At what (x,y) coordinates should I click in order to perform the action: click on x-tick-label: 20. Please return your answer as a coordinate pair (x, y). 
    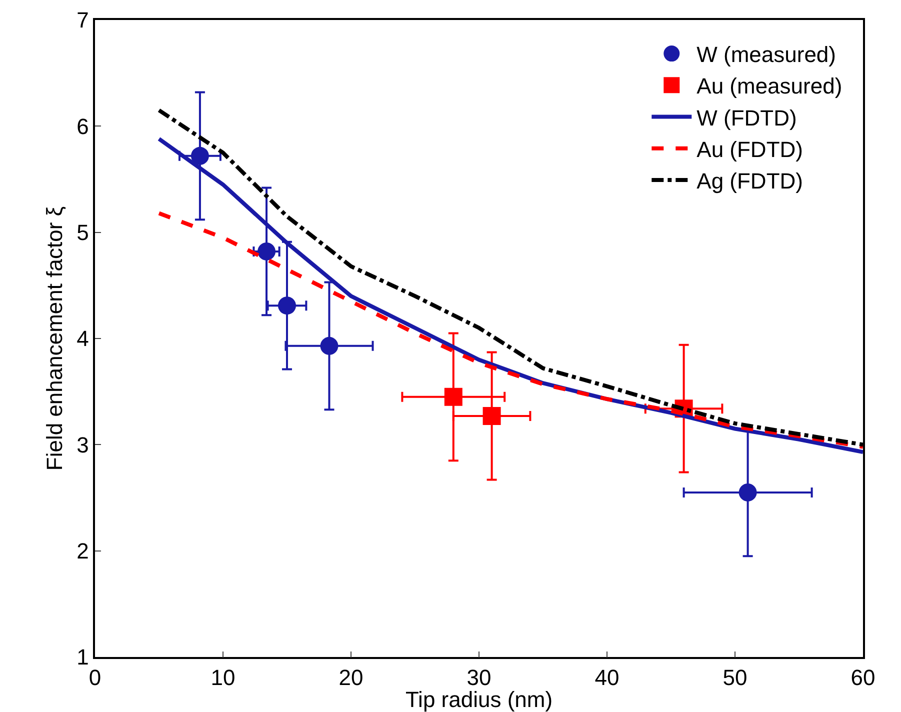
    Looking at the image, I should click on (351, 677).